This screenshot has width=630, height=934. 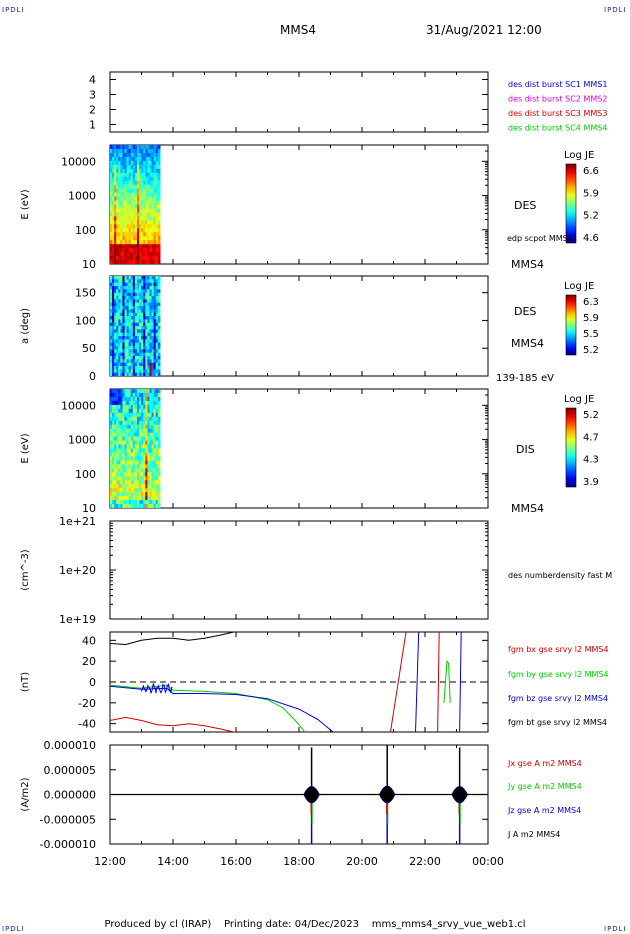 I want to click on corner-label-top-right: IPDLI, so click(x=615, y=10).